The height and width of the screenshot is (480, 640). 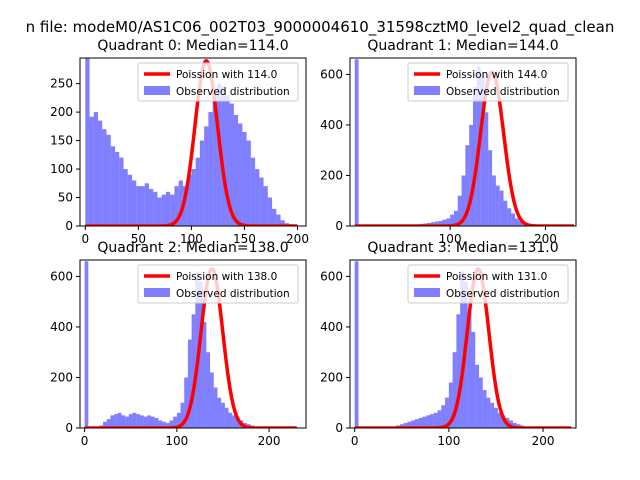 I want to click on panel-title: Quadrant 2: Median=138.0, so click(x=192, y=248).